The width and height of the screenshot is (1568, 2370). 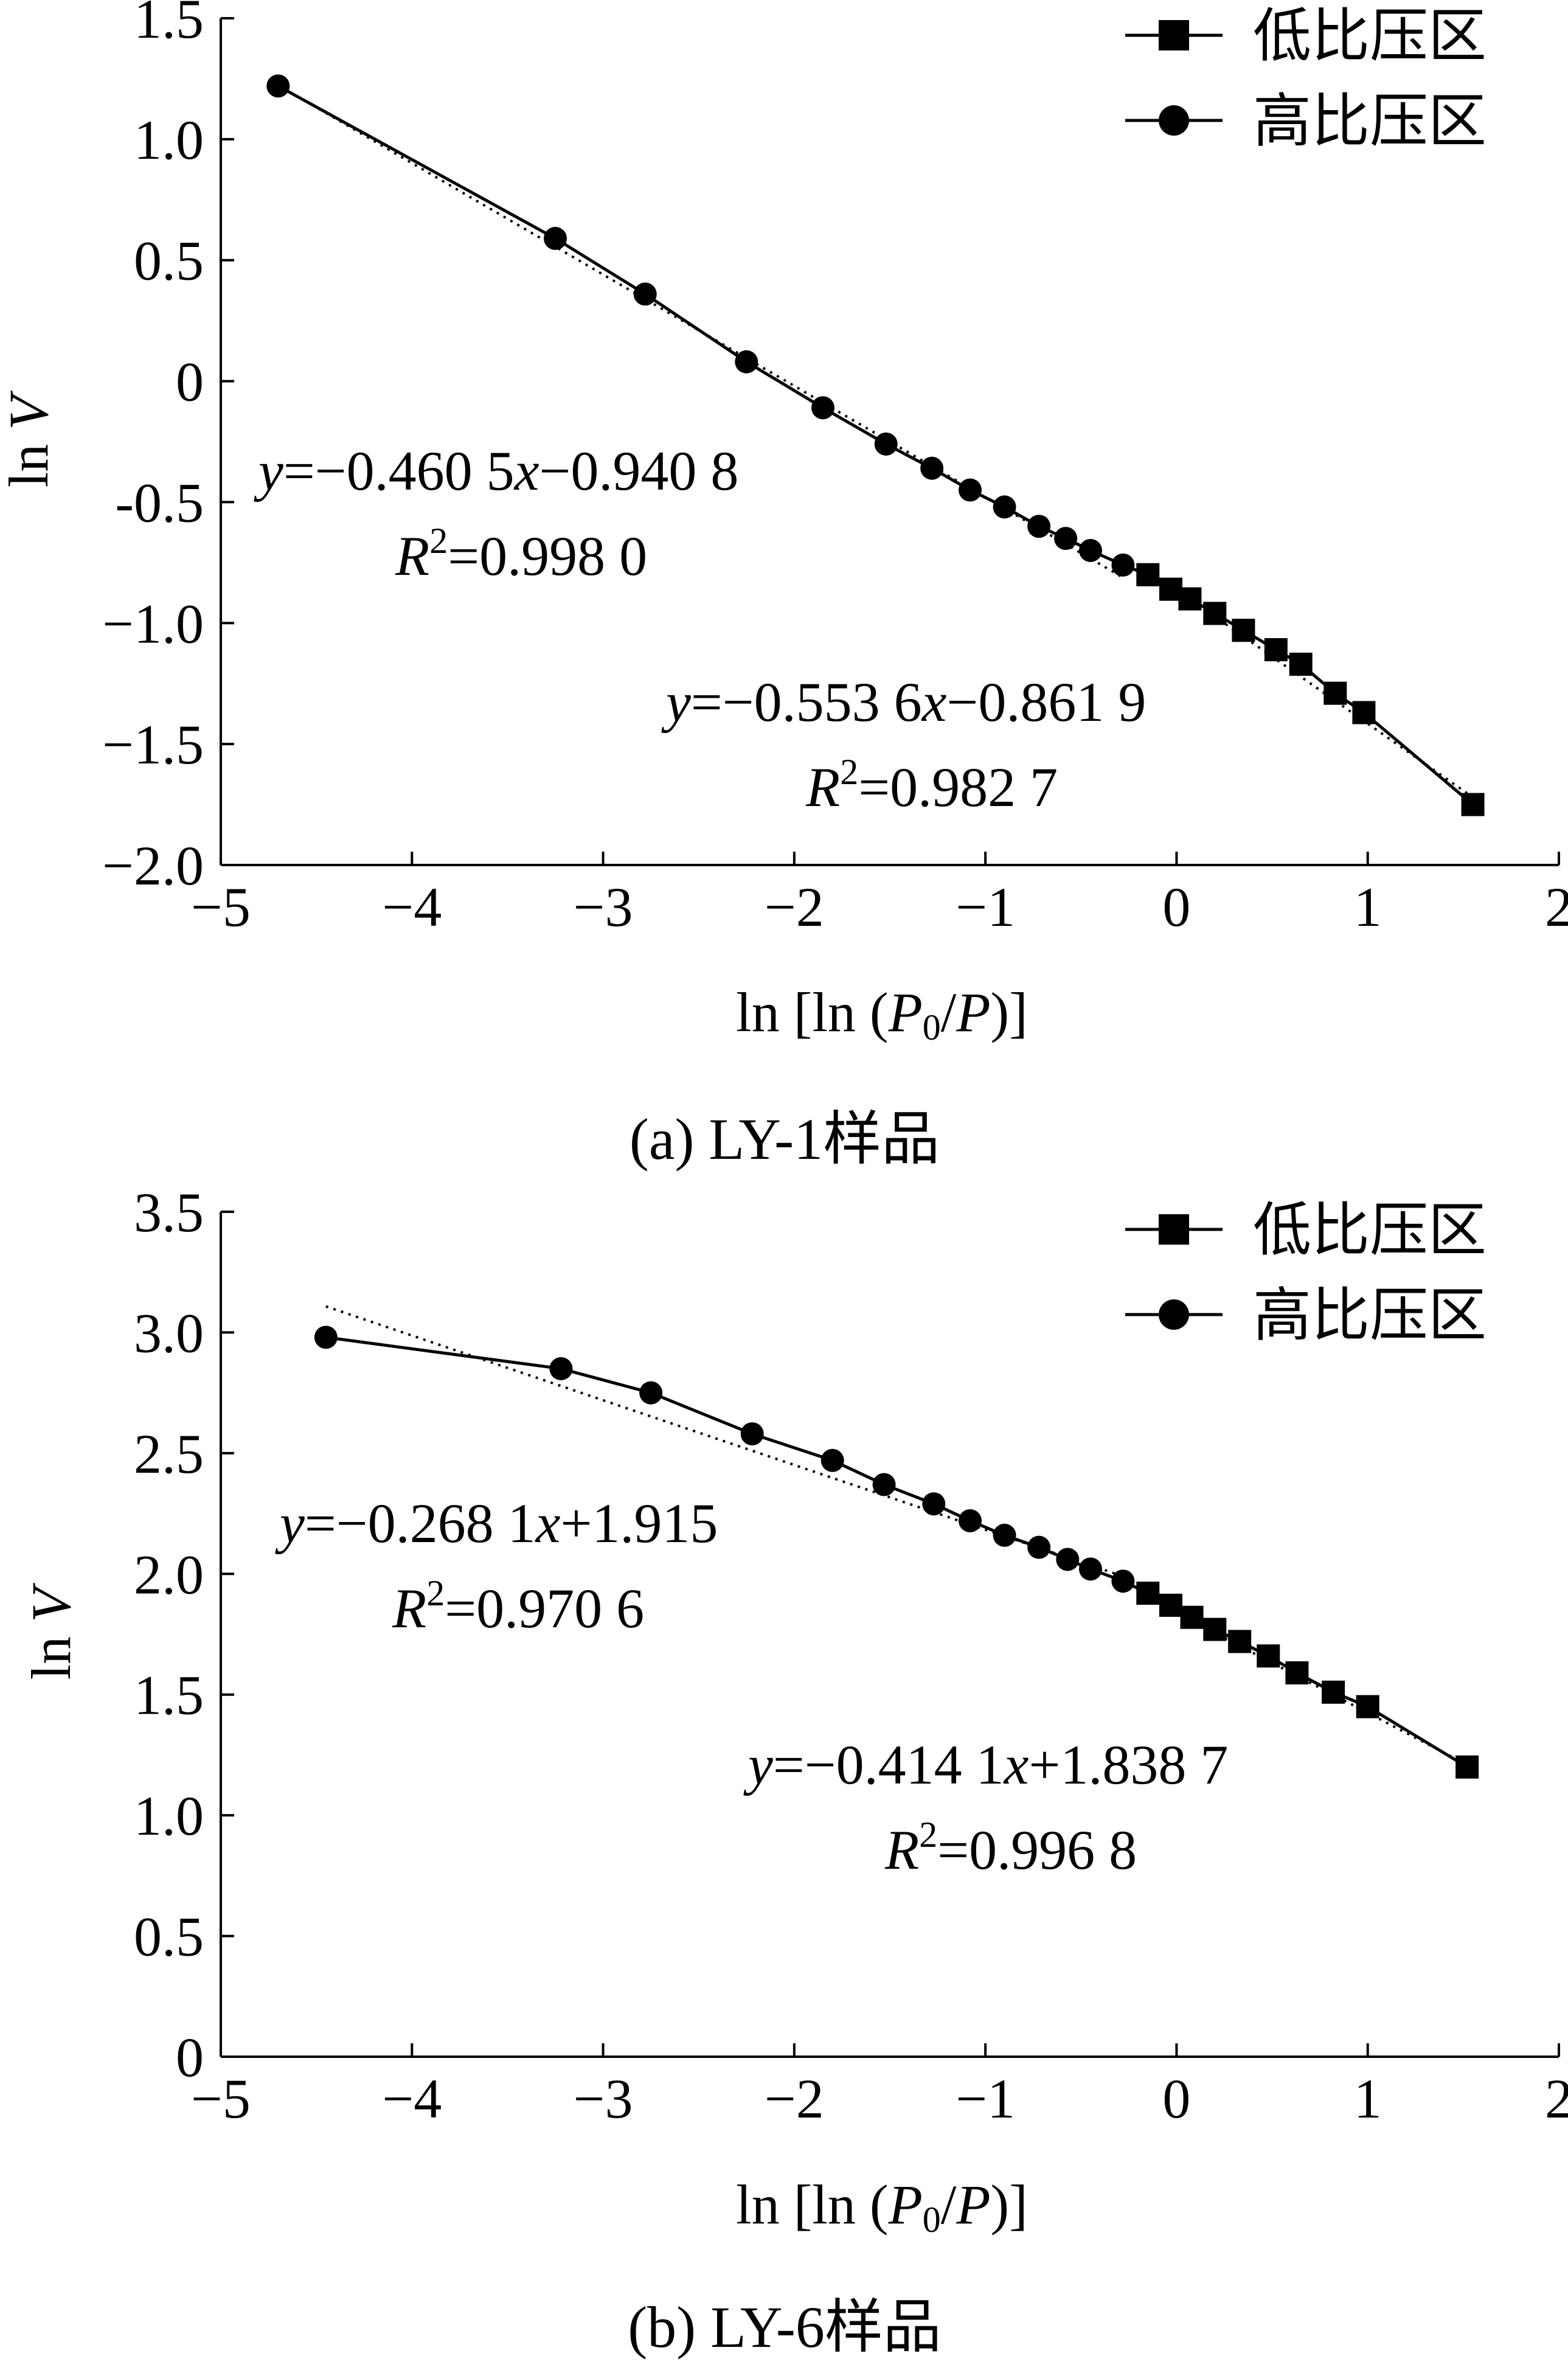 I want to click on fit-r2-high: R2=0.970 6, so click(x=518, y=1606).